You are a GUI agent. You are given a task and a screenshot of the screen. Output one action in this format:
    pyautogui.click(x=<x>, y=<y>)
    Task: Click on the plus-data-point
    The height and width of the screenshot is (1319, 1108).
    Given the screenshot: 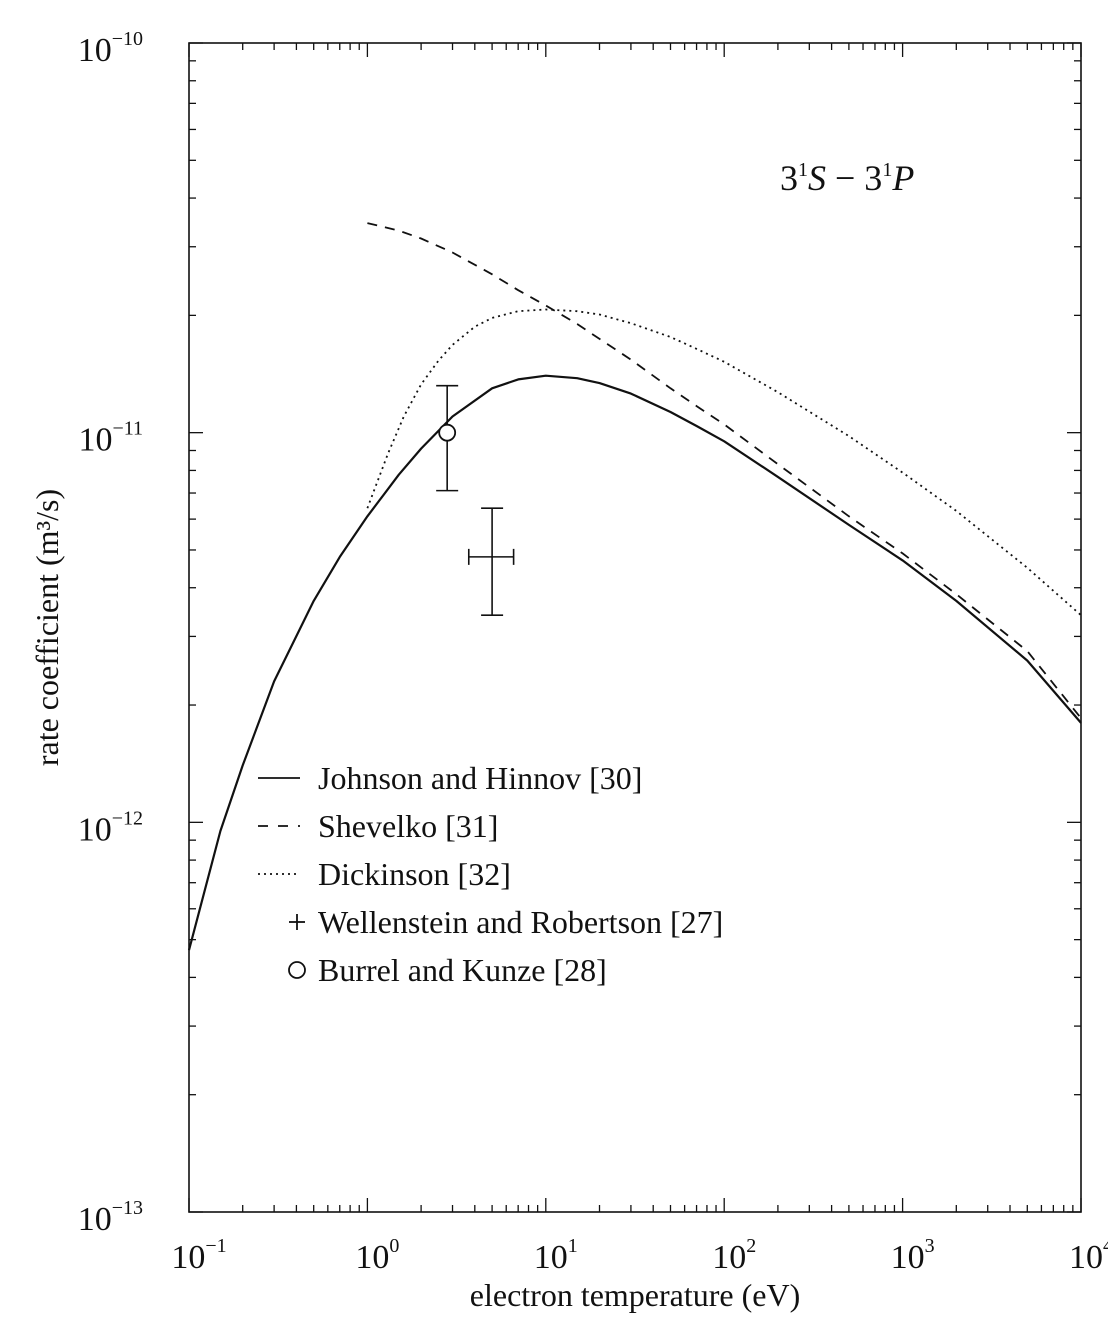 What is the action you would take?
    pyautogui.click(x=491, y=562)
    